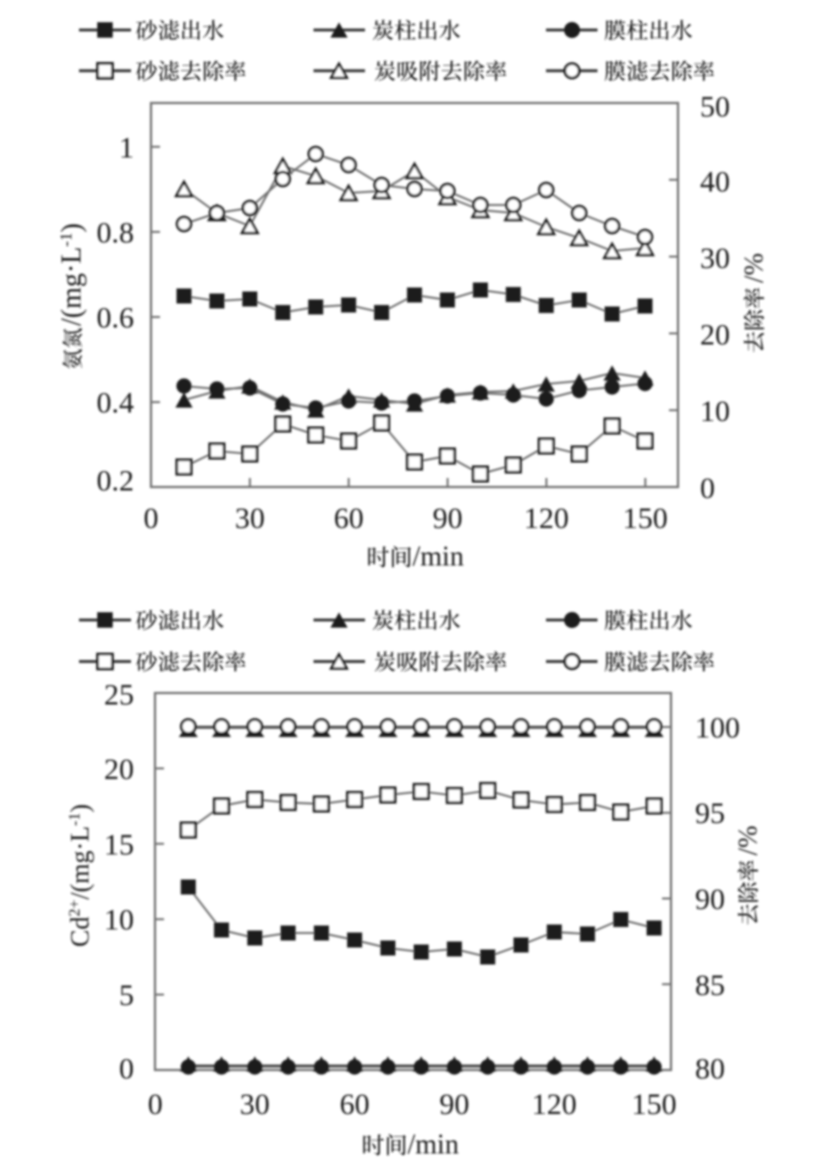 This screenshot has height=1167, width=829. I want to click on svg-text: 80, so click(710, 1069).